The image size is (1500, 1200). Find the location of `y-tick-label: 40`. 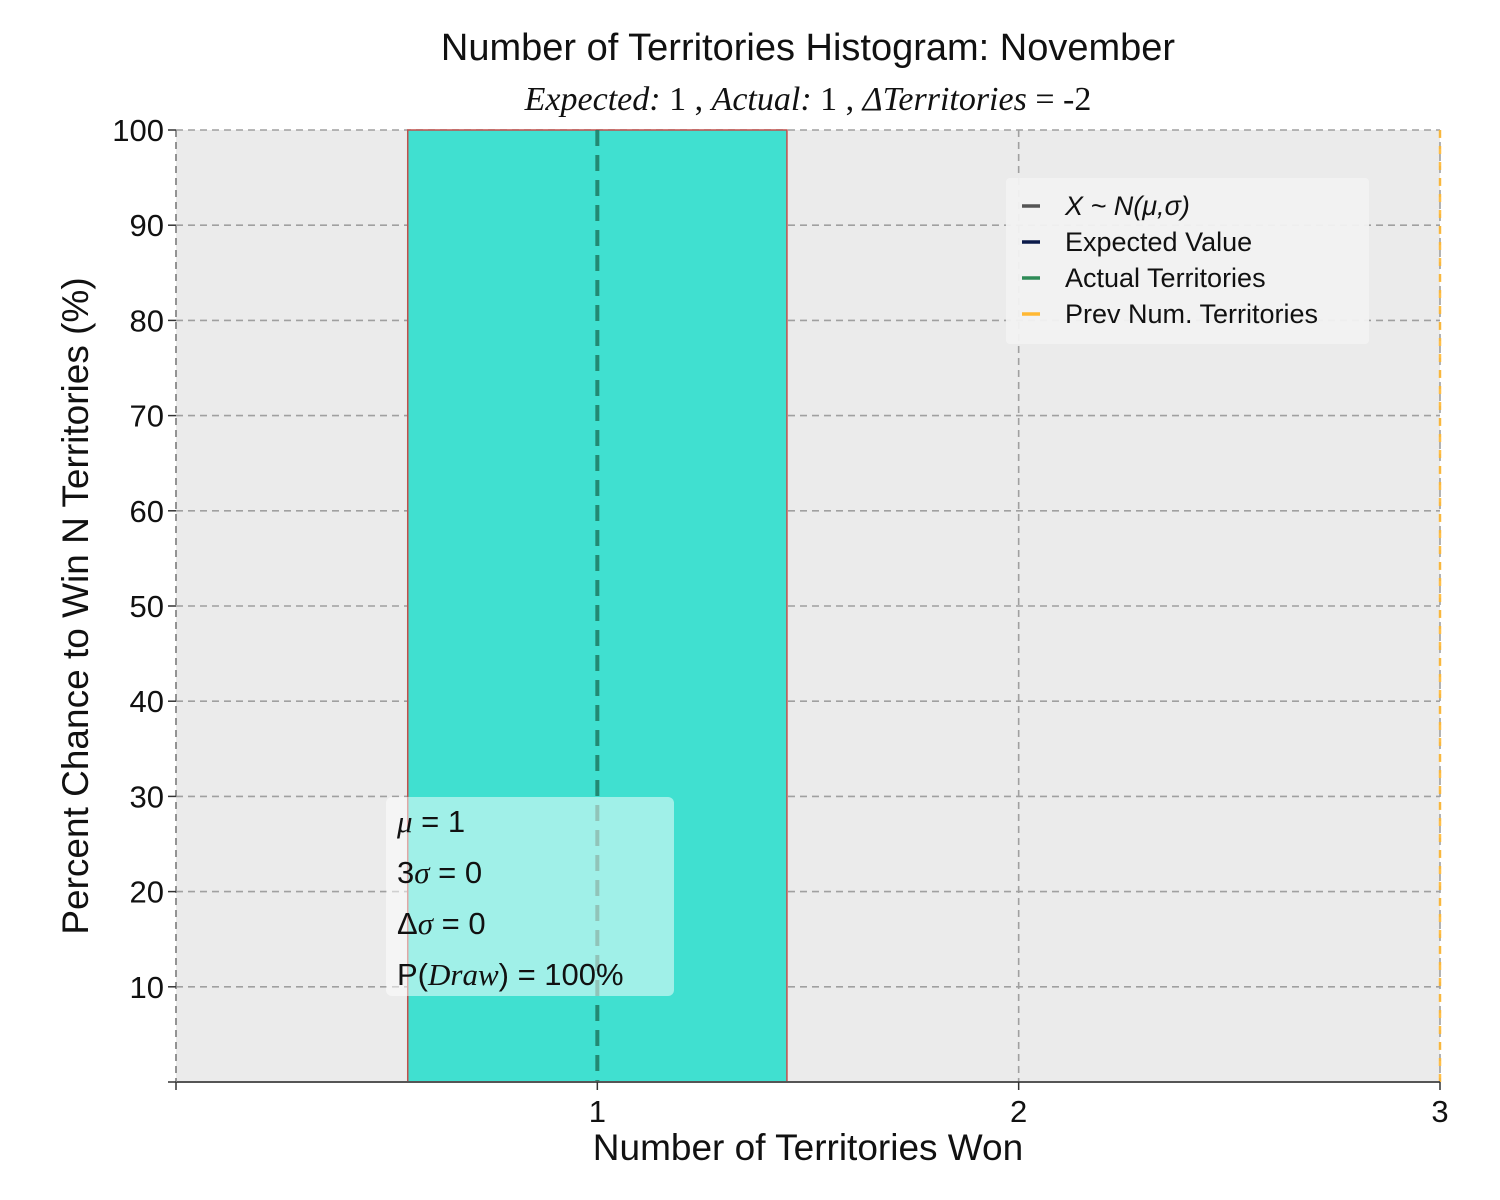

y-tick-label: 40 is located at coordinates (147, 701).